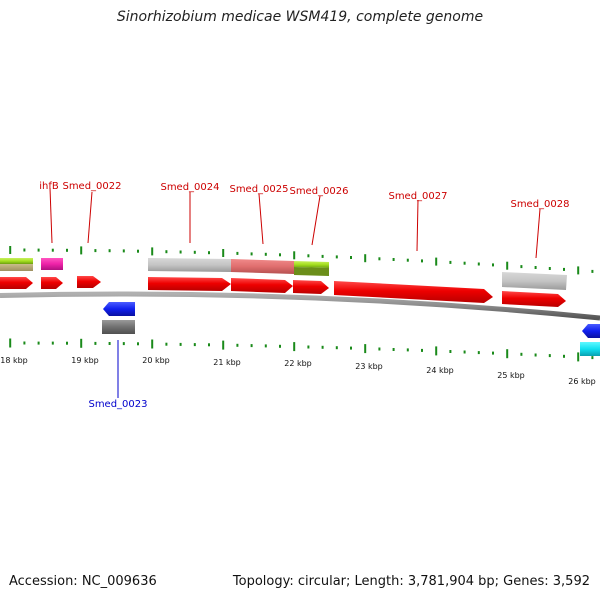  Describe the element at coordinates (591, 331) in the screenshot. I see `cds-arrow-right-edge` at that location.